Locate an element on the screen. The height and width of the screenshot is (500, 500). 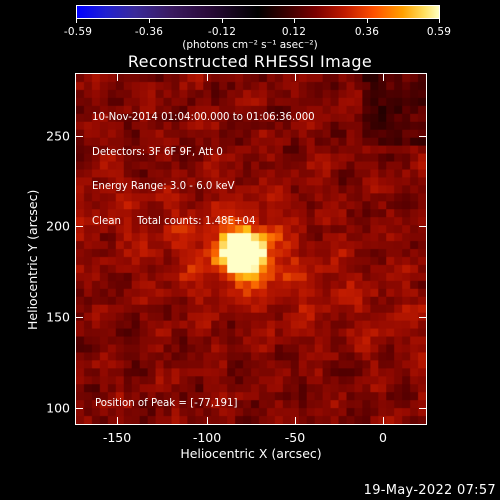
colorbar-tick-label: 0.59 is located at coordinates (439, 32).